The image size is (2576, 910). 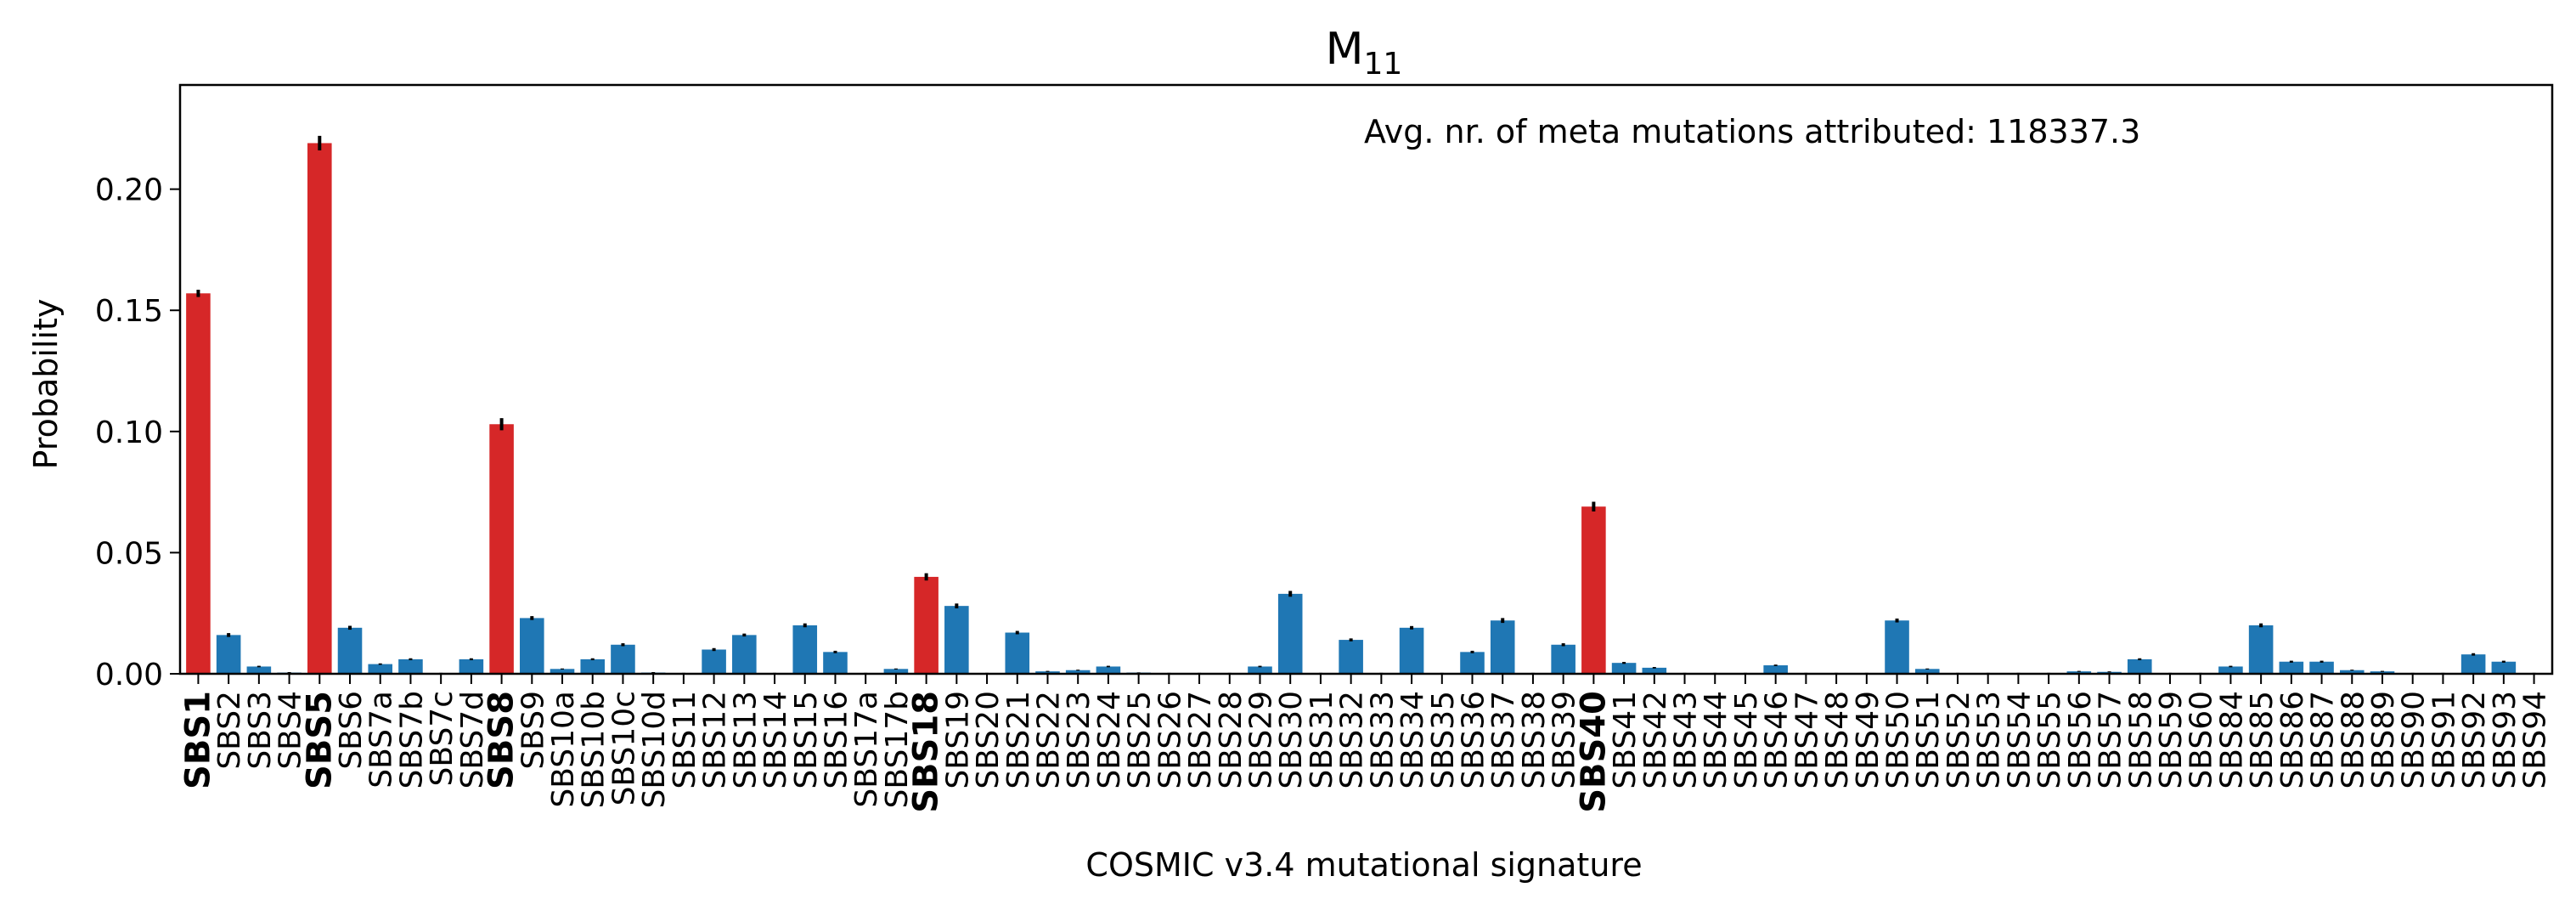 What do you see at coordinates (1170, 740) in the screenshot?
I see `x-tick-label-sbs26: SBS26` at bounding box center [1170, 740].